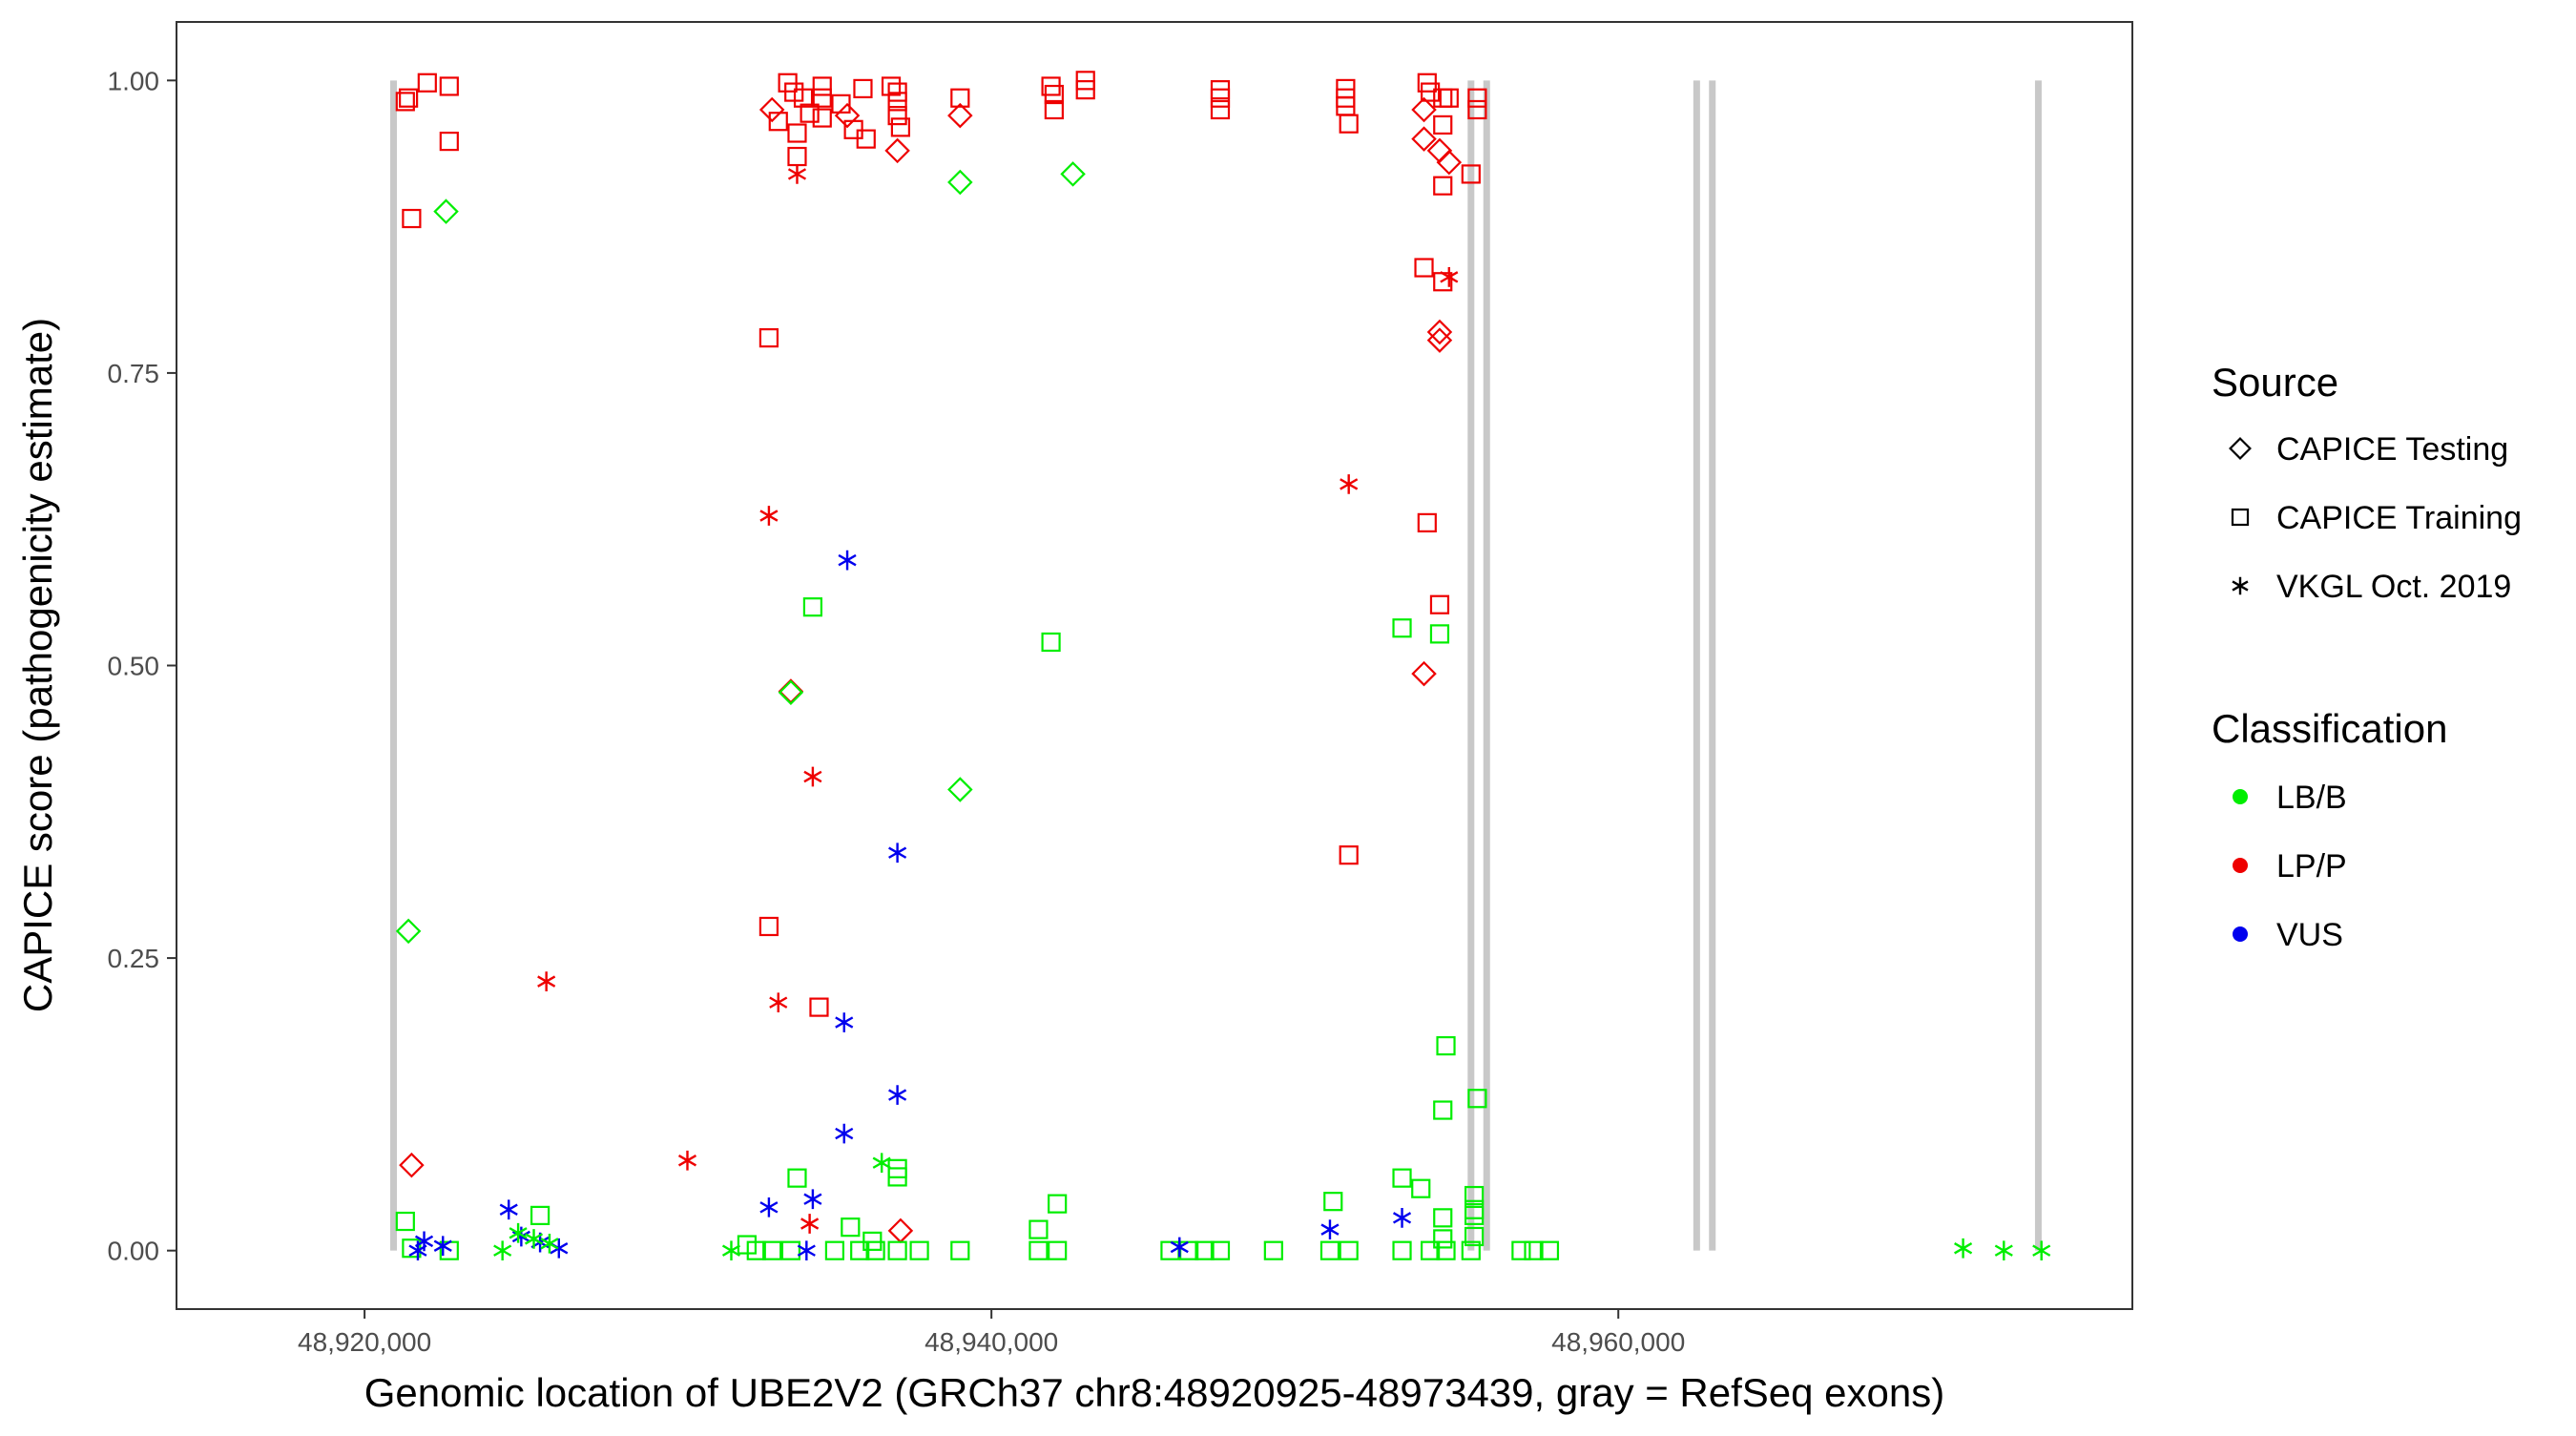 The width and height of the screenshot is (2576, 1436). What do you see at coordinates (2393, 587) in the screenshot?
I see `legend-source-label: VKGL Oct. 2019` at bounding box center [2393, 587].